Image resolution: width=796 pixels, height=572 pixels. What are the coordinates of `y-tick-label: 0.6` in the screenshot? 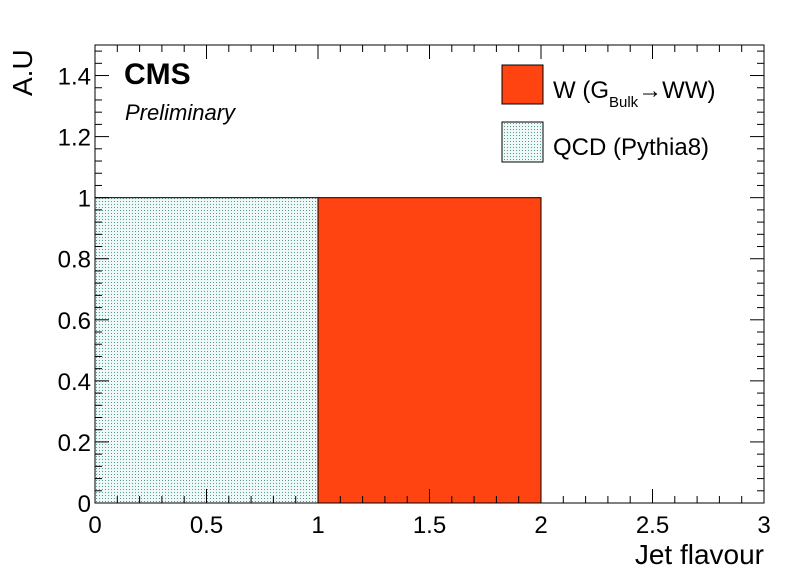 It's located at (74, 321).